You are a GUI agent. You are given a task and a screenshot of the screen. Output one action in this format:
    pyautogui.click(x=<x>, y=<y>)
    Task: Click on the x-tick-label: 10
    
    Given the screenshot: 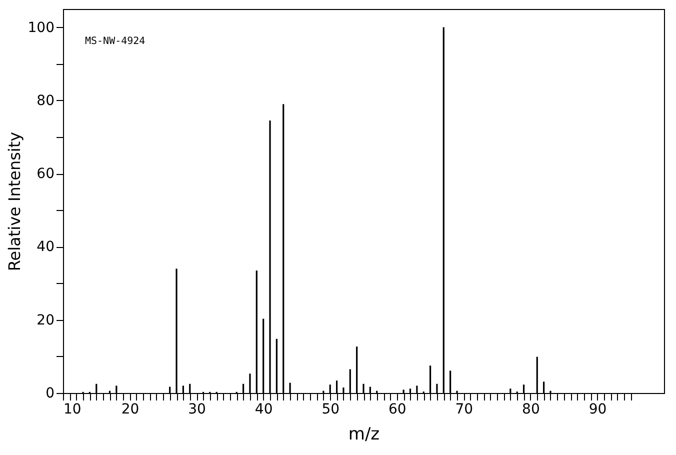 What is the action you would take?
    pyautogui.click(x=73, y=410)
    